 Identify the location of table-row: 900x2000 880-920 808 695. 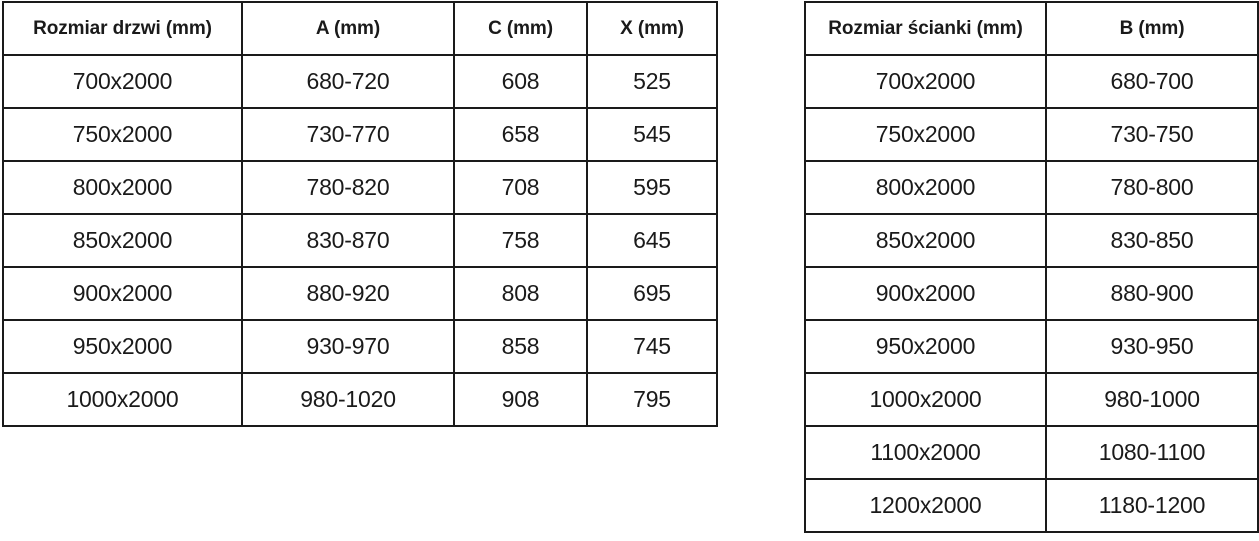
(360, 293).